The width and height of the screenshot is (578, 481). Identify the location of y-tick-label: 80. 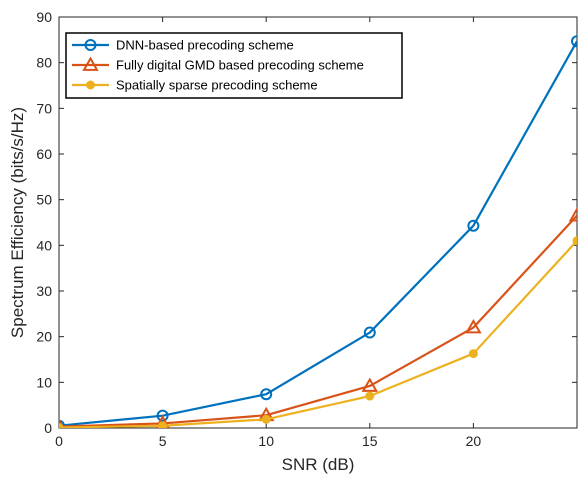
(44, 63).